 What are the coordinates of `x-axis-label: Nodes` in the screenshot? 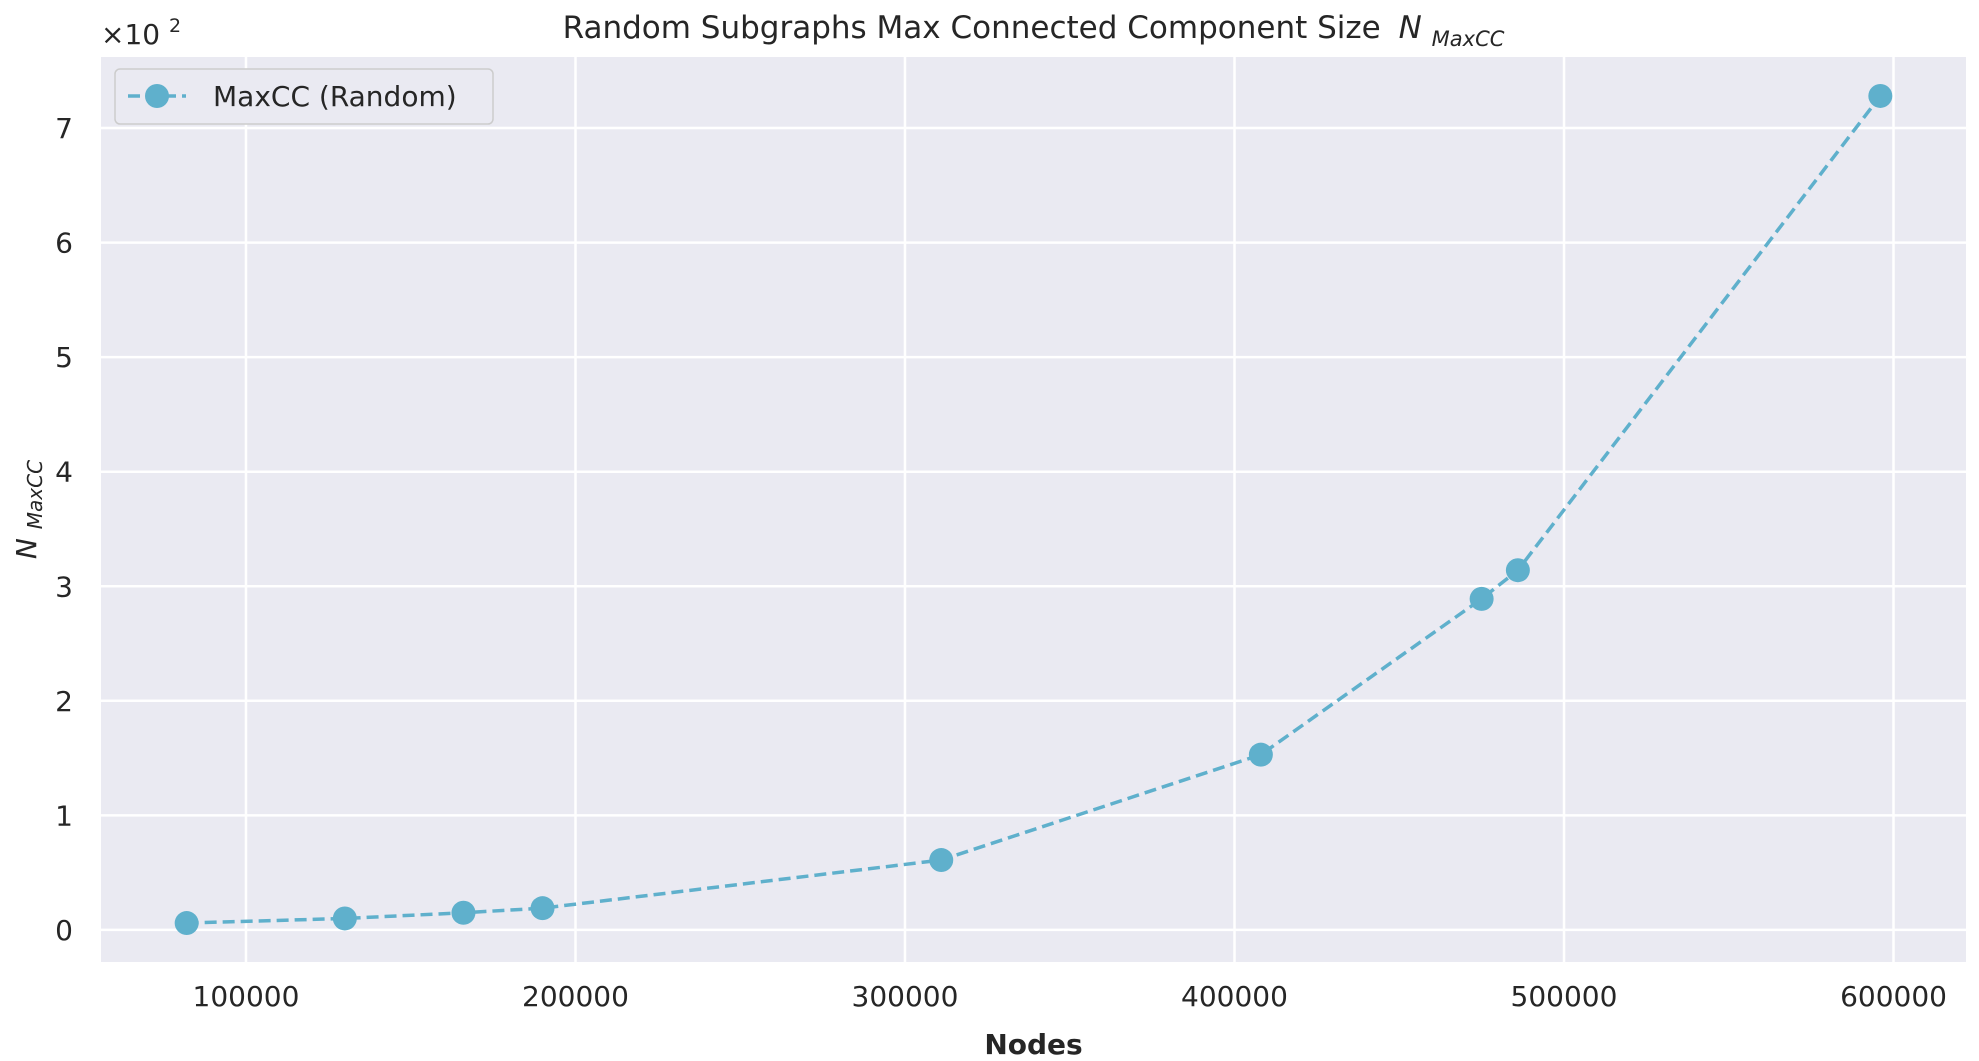 It's located at (1033, 1044).